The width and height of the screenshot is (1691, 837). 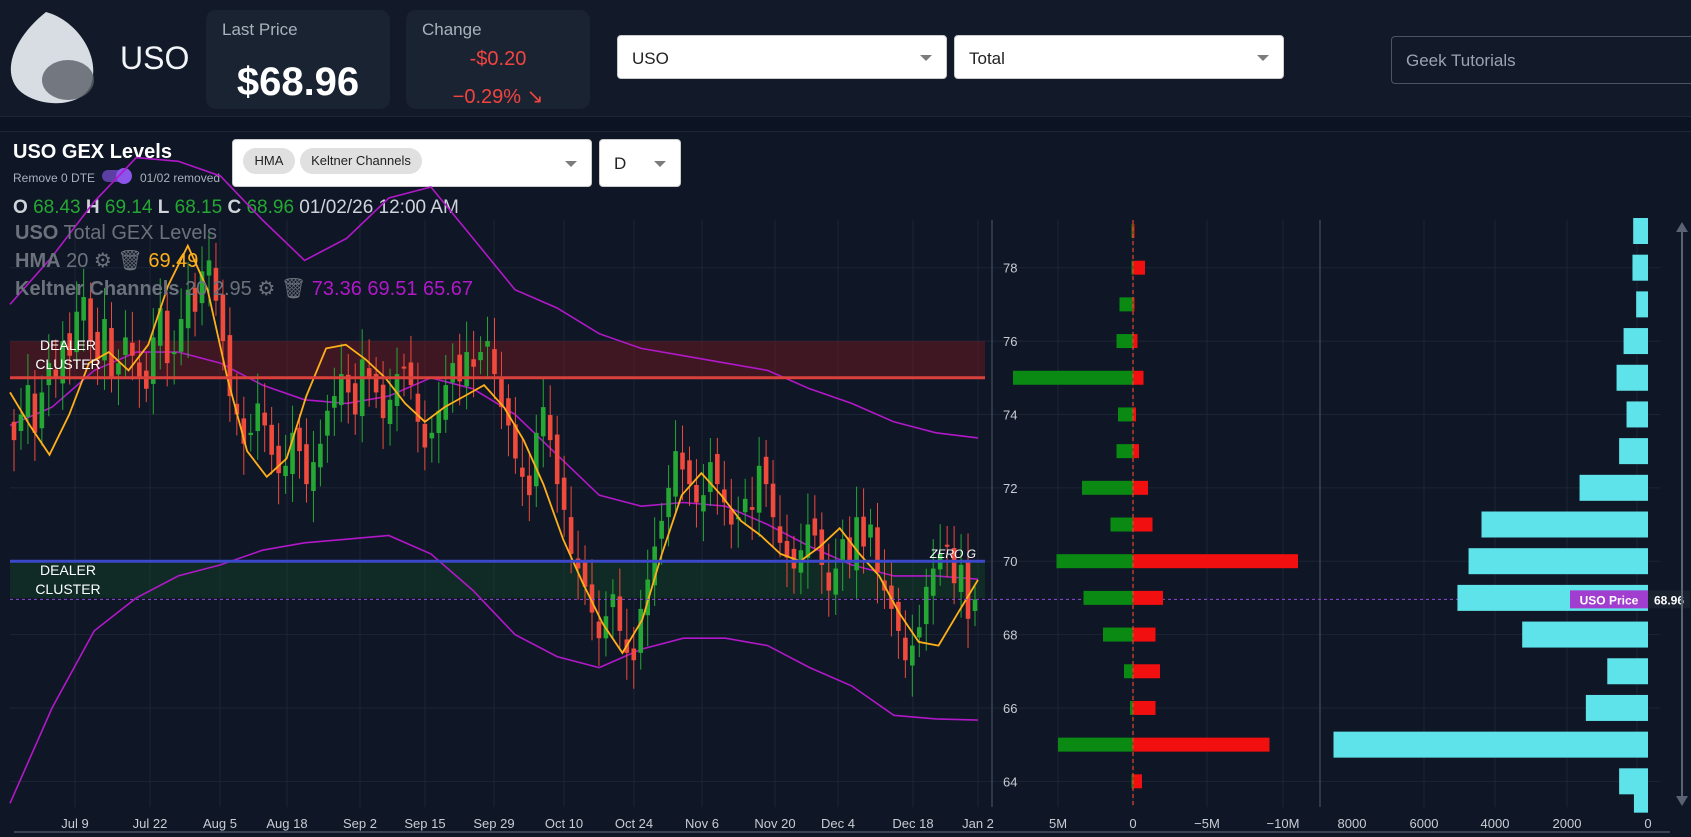 What do you see at coordinates (1461, 60) in the screenshot?
I see `brand-input-value: Geek Tutorials` at bounding box center [1461, 60].